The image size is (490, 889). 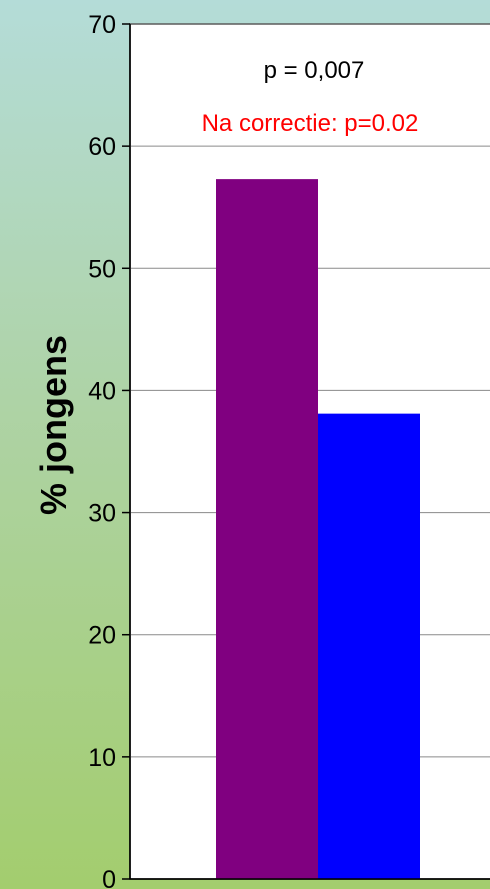 I want to click on y-tick-label: 20, so click(x=102, y=636).